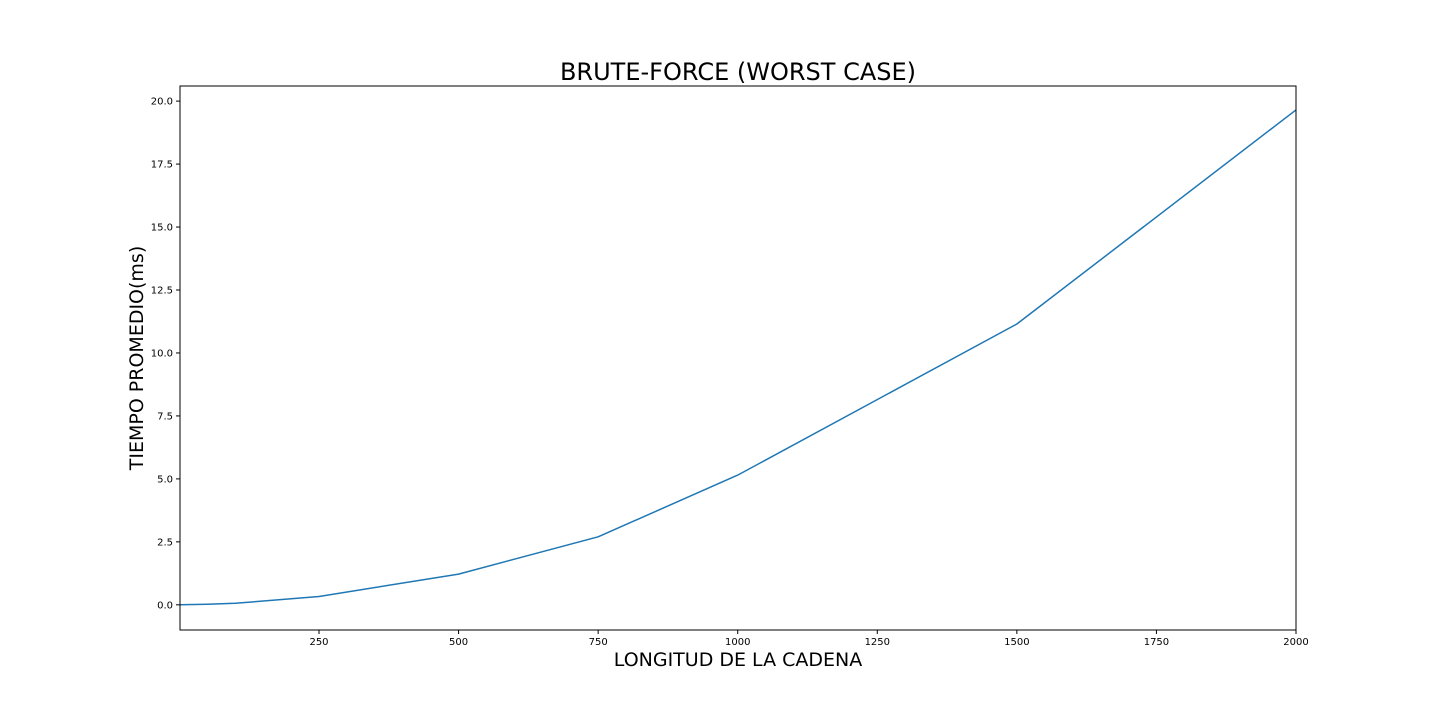  What do you see at coordinates (737, 642) in the screenshot?
I see `x-tick-label: 1000` at bounding box center [737, 642].